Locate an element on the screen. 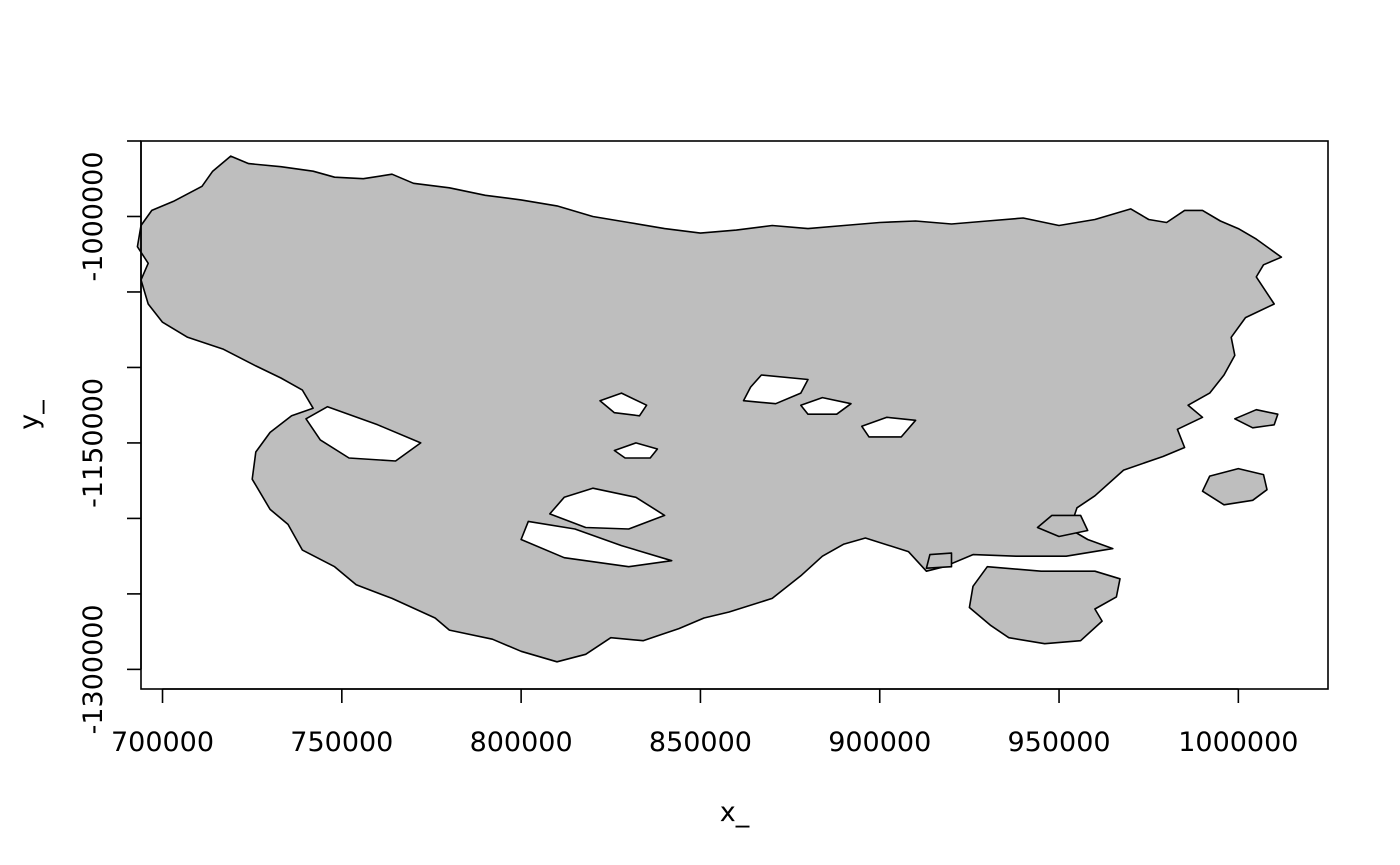 Image resolution: width=1400 pixels, height=865 pixels. x-tick-label: 950000 is located at coordinates (1059, 742).